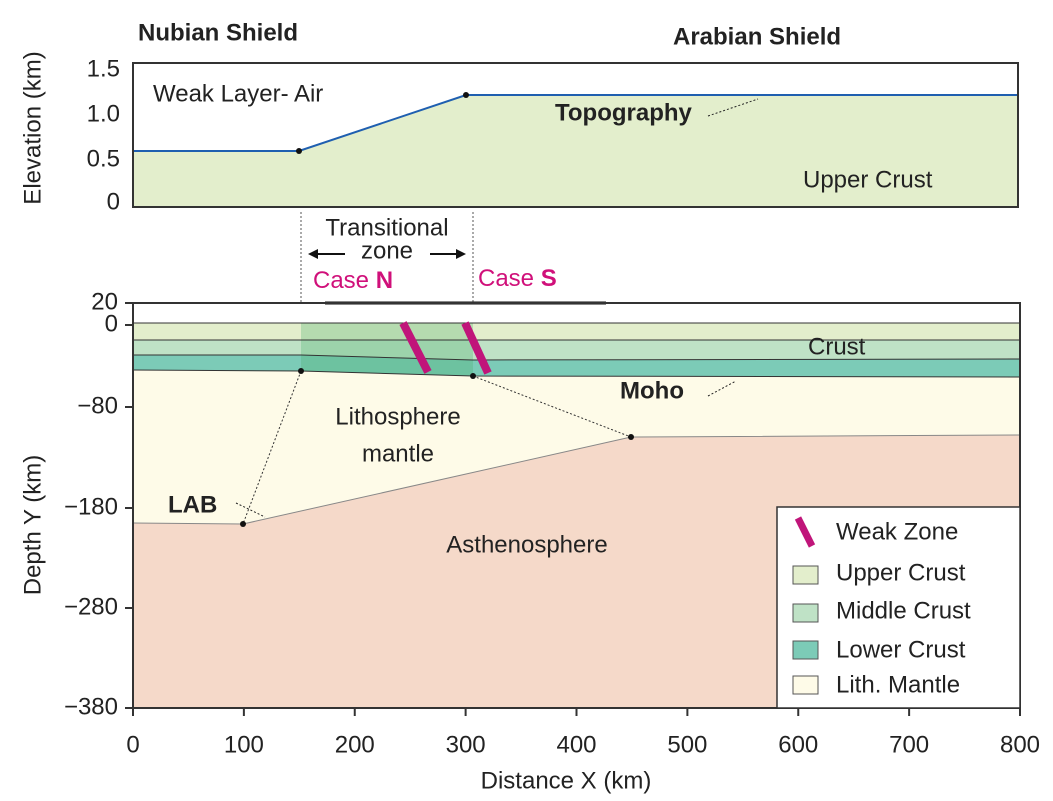 The height and width of the screenshot is (801, 1053). What do you see at coordinates (577, 357) in the screenshot?
I see `boundary` at bounding box center [577, 357].